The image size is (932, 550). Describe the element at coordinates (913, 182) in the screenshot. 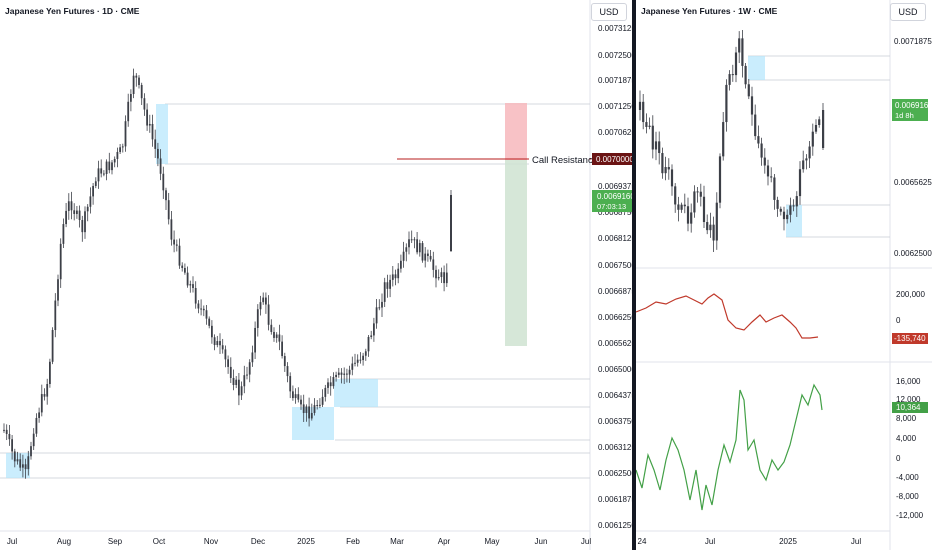

I see `price-tick-label: 0.0065625` at that location.